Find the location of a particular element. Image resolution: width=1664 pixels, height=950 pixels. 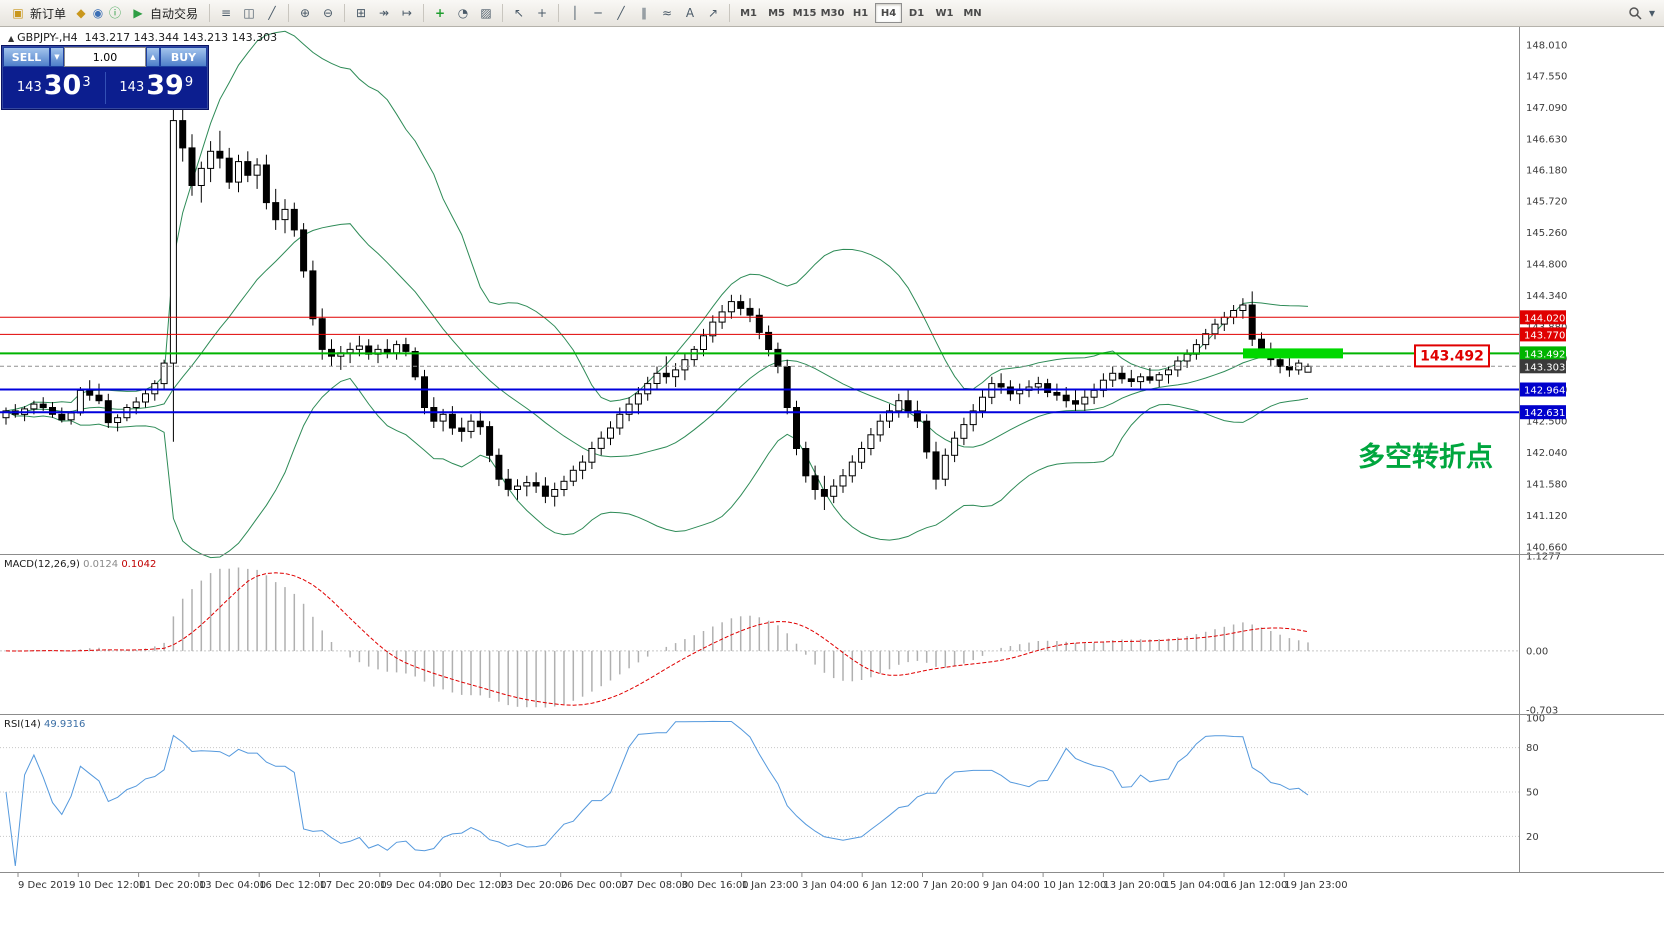

price-tag-text: 143.492 is located at coordinates (1544, 354).